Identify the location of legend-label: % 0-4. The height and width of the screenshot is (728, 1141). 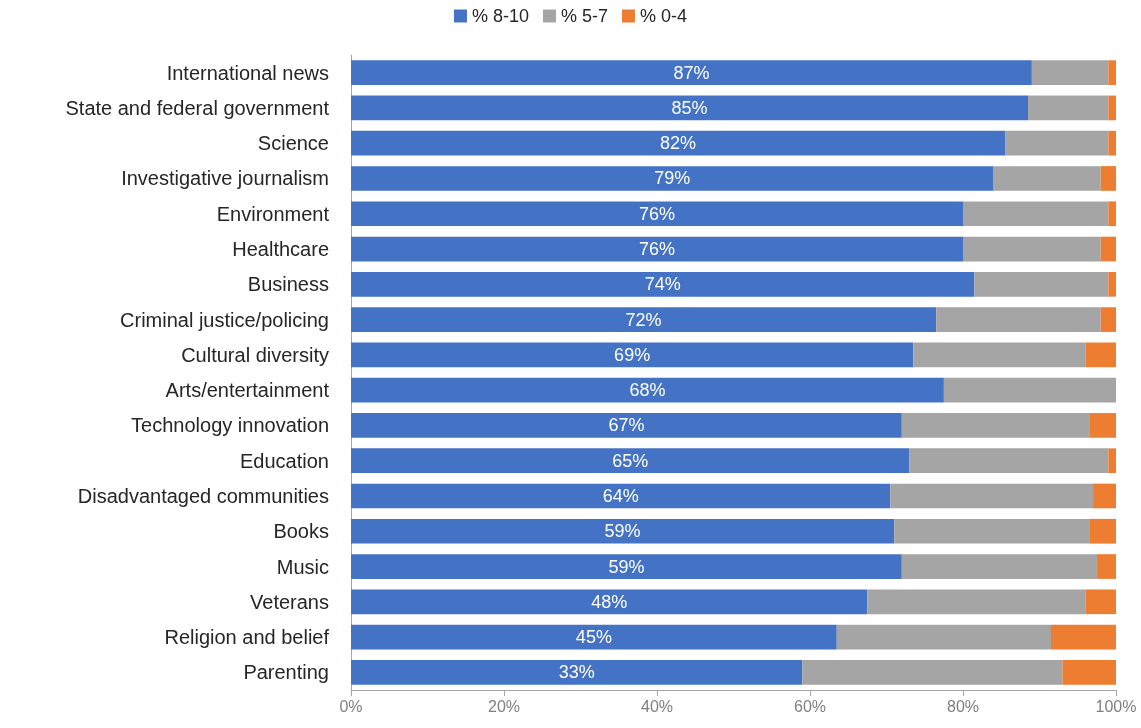
(664, 16).